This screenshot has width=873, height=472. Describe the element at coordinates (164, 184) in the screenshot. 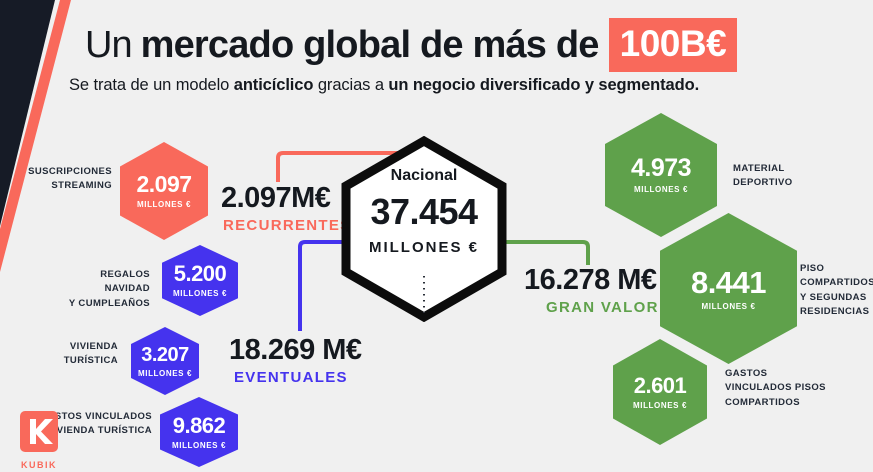

I see `hex-value: 2.097` at that location.